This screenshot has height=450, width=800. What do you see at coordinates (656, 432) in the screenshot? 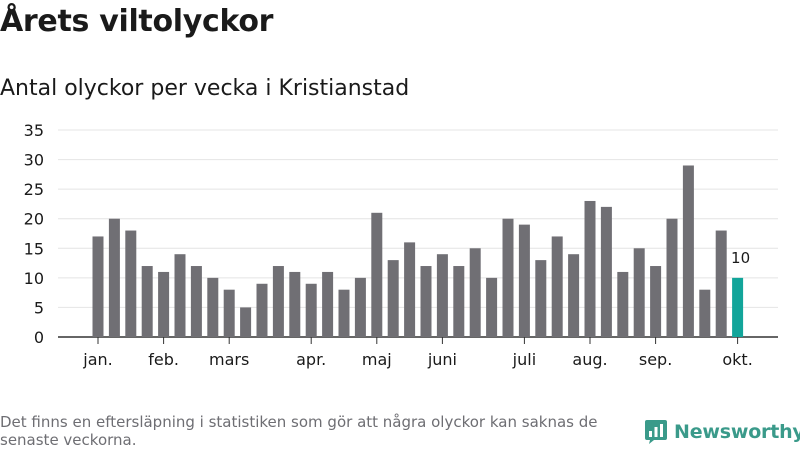
I see `bar-chart-logo-icon` at bounding box center [656, 432].